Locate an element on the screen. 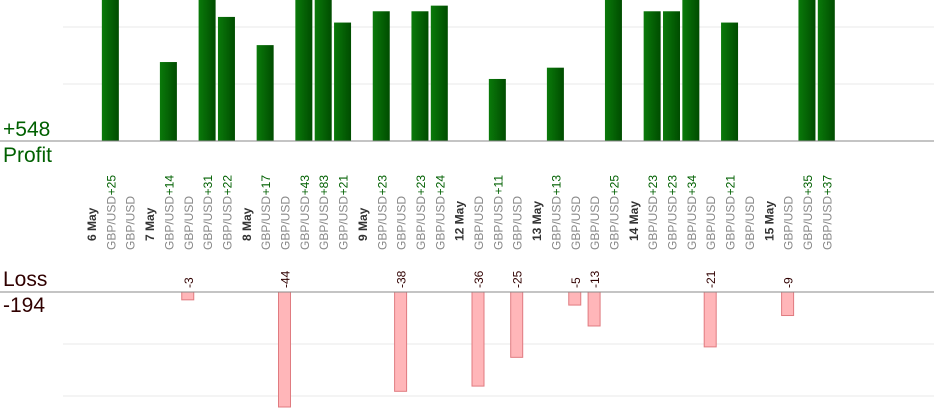  loss-value-label: -3 is located at coordinates (189, 282).